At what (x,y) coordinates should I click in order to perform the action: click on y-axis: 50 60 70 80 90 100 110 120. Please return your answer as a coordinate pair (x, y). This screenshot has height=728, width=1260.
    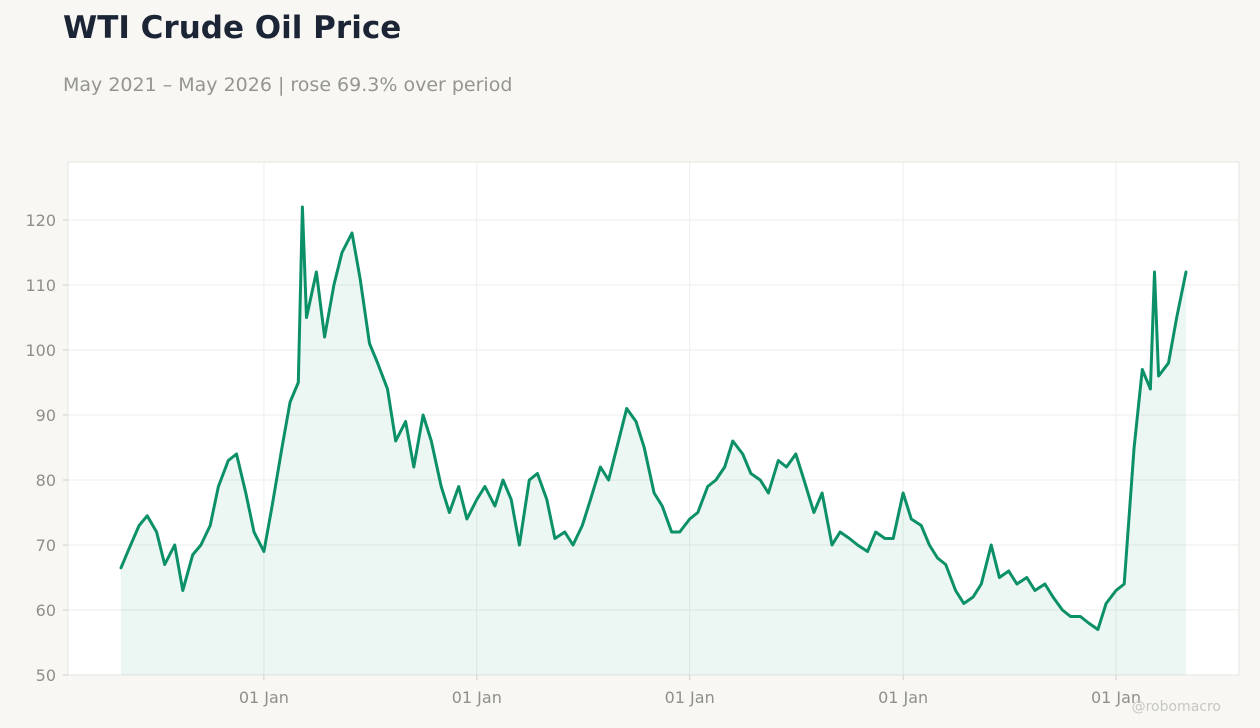
    Looking at the image, I should click on (46, 448).